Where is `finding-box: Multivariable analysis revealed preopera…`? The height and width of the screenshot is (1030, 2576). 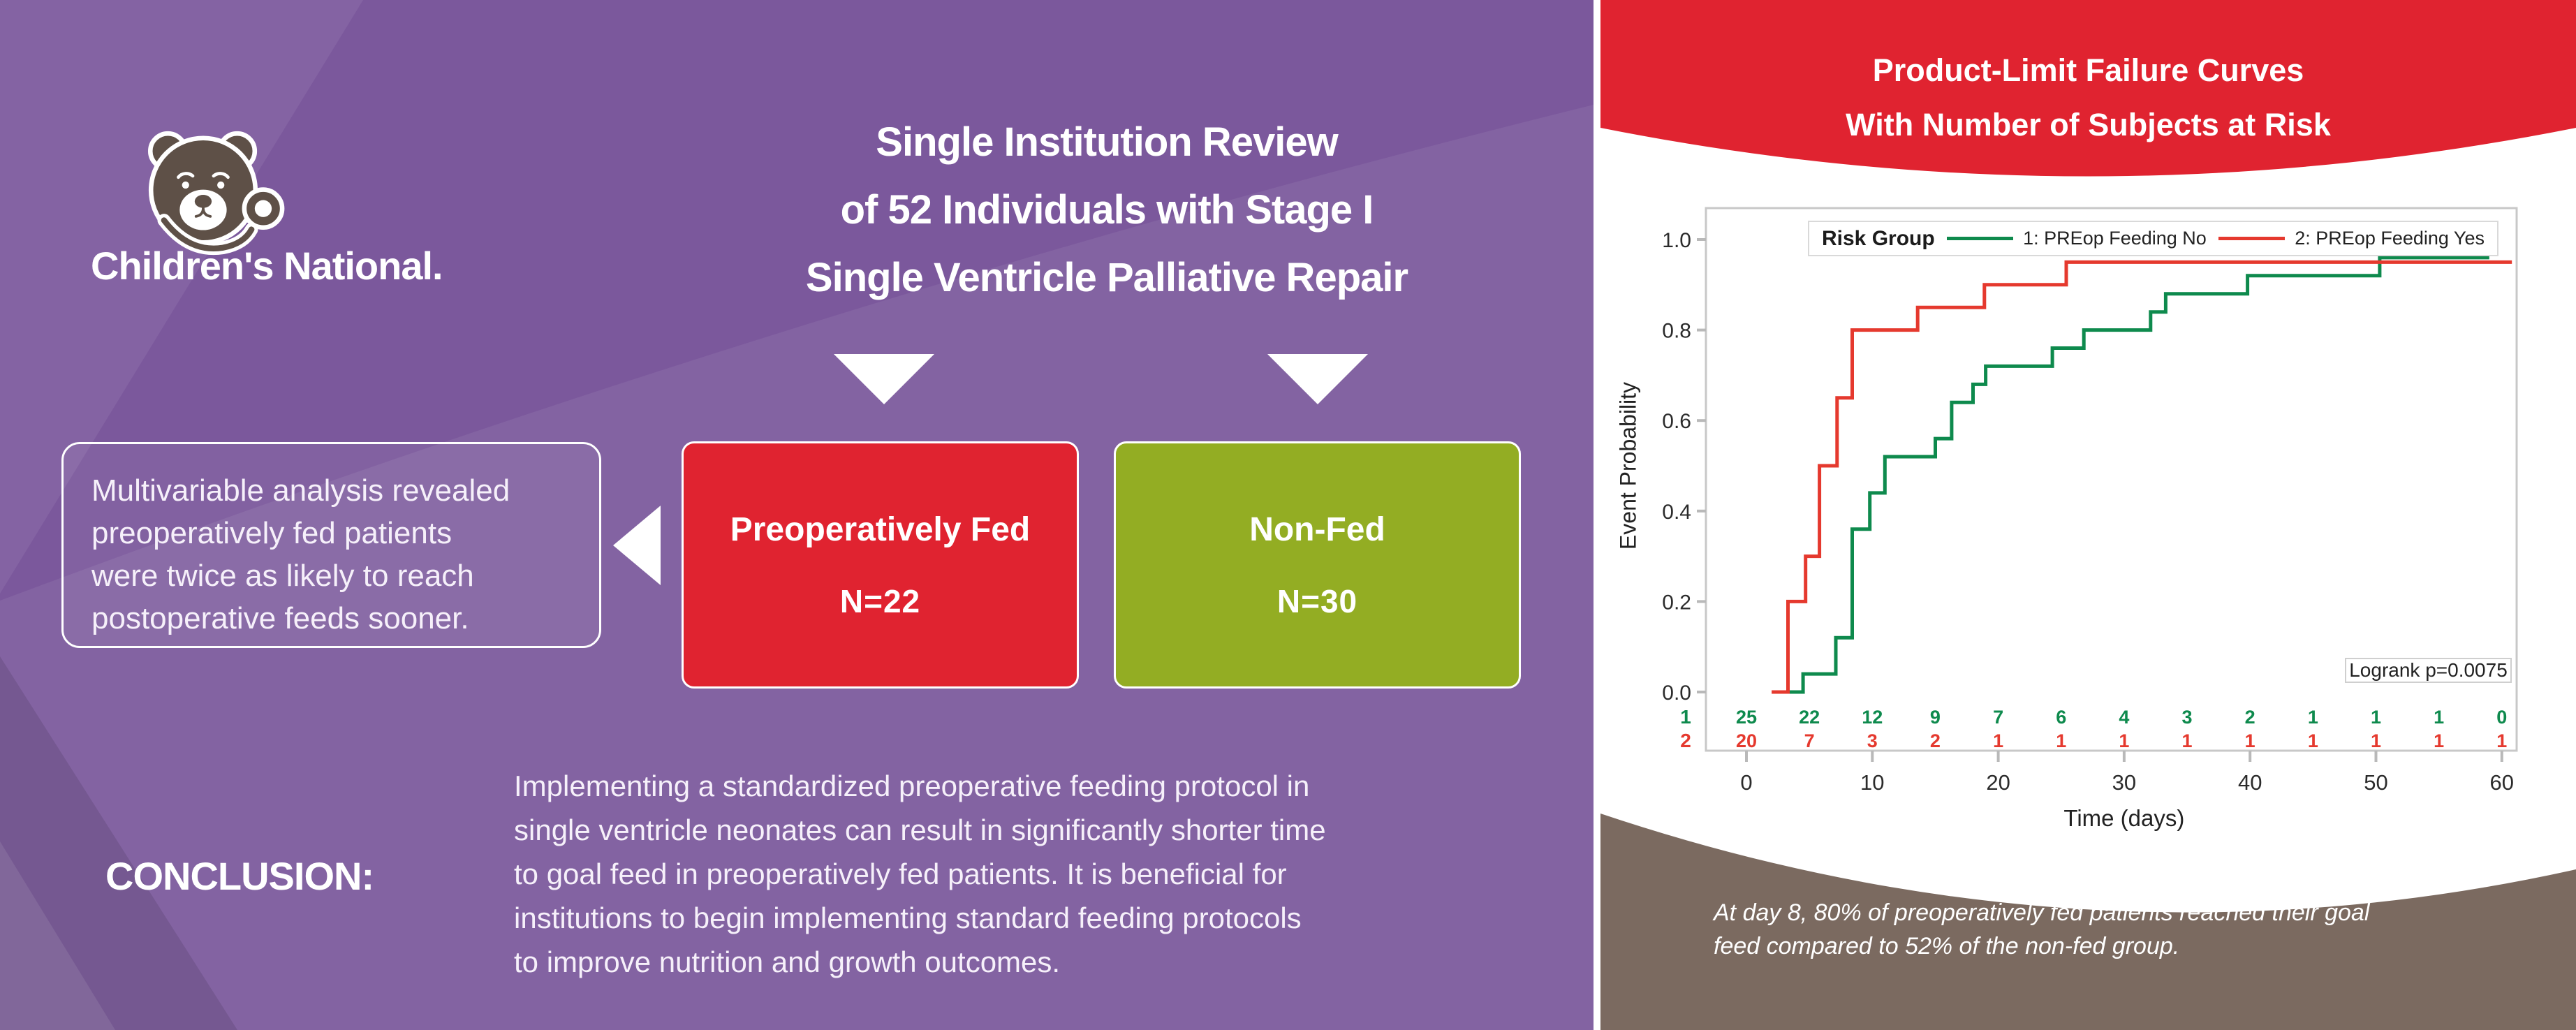
finding-box: Multivariable analysis revealed preopera… is located at coordinates (331, 545).